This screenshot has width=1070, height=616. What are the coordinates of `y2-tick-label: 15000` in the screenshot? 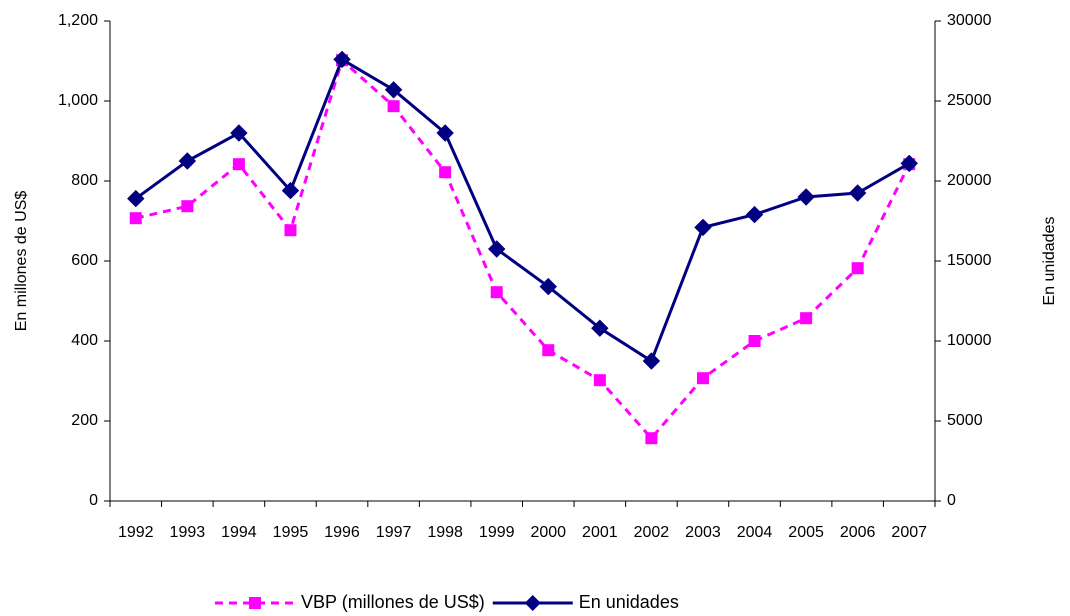 It's located at (969, 260).